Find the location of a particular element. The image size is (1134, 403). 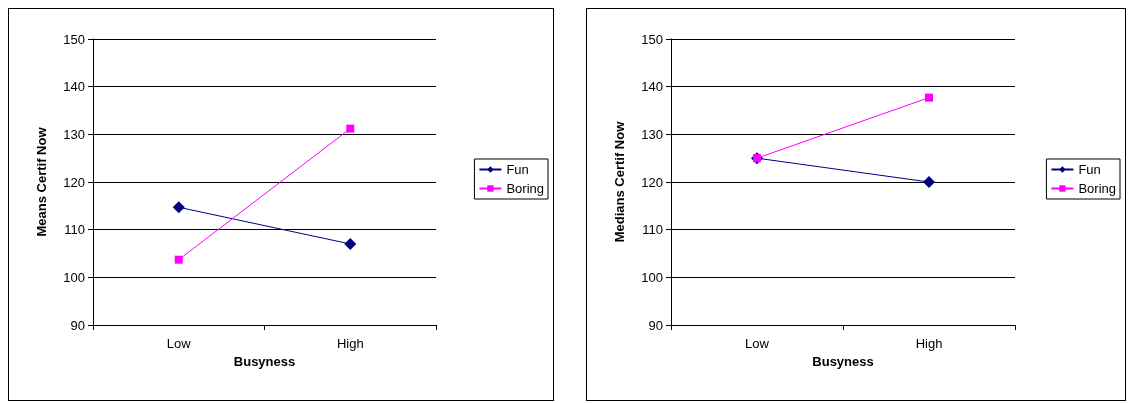

y-axis-title: Means Certif Now is located at coordinates (41, 181).